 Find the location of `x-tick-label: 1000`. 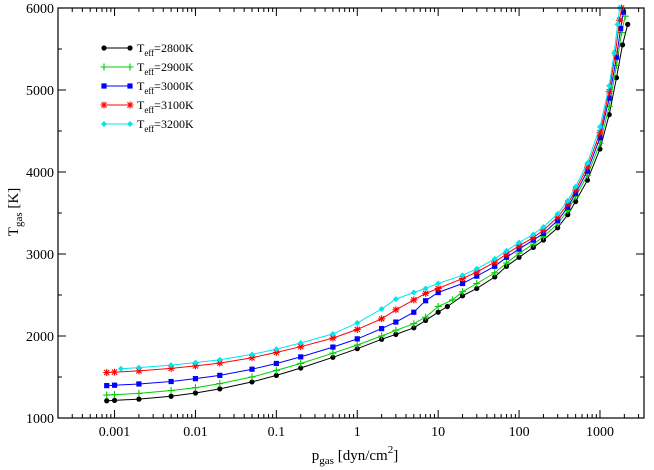

x-tick-label: 1000 is located at coordinates (600, 432).